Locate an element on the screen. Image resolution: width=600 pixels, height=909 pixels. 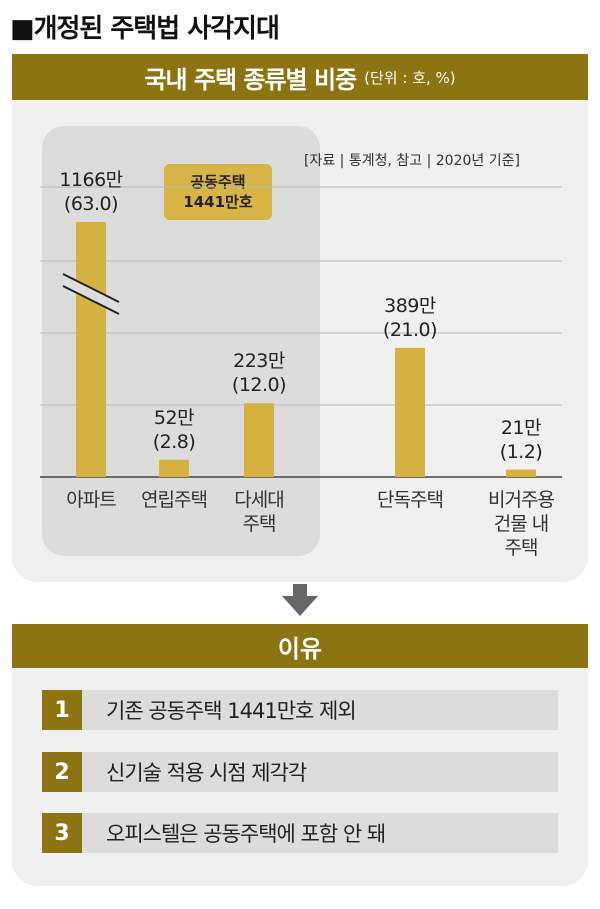
headline: ■개정된 주택법 사각지대 is located at coordinates (145, 29).